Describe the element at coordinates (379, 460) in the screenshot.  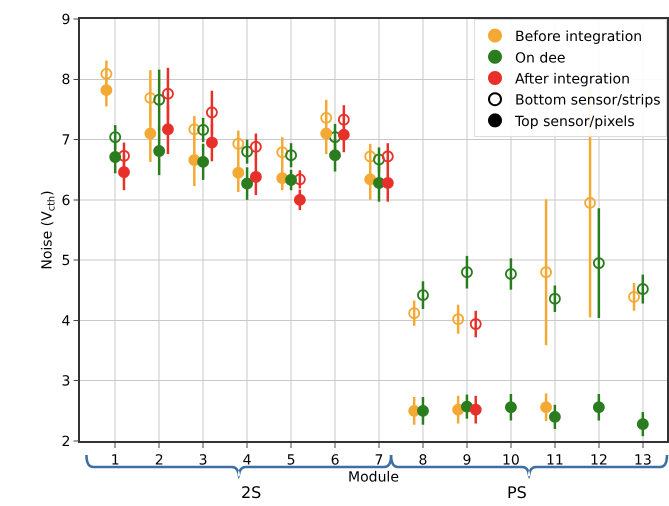
I see `x-tick-label: 7` at that location.